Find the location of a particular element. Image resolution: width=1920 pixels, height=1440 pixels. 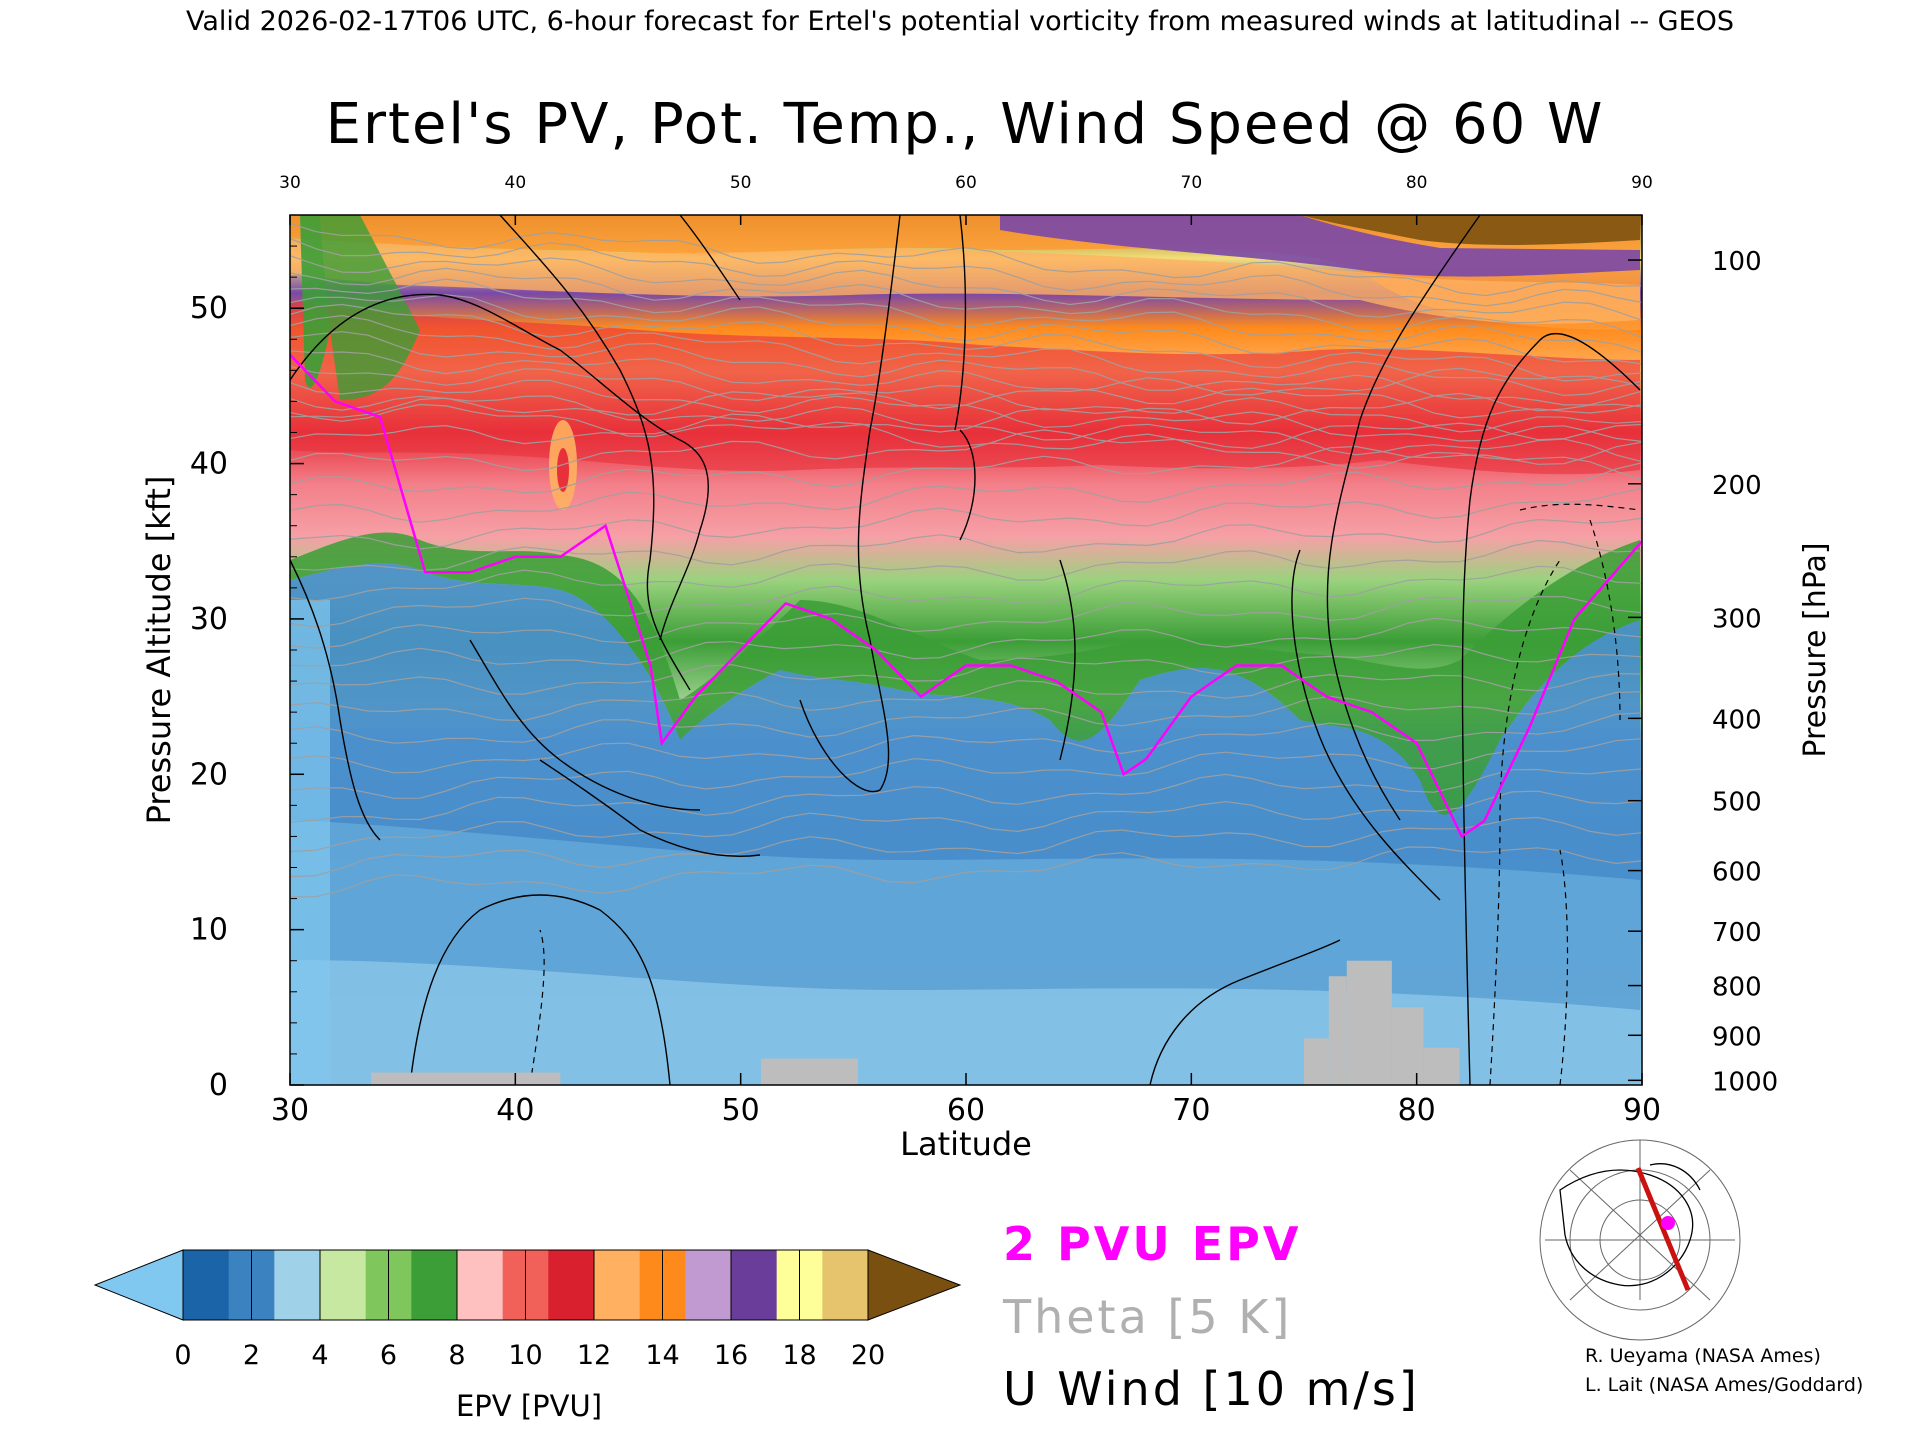

colorbar-tick-label: 10 is located at coordinates (525, 1355).